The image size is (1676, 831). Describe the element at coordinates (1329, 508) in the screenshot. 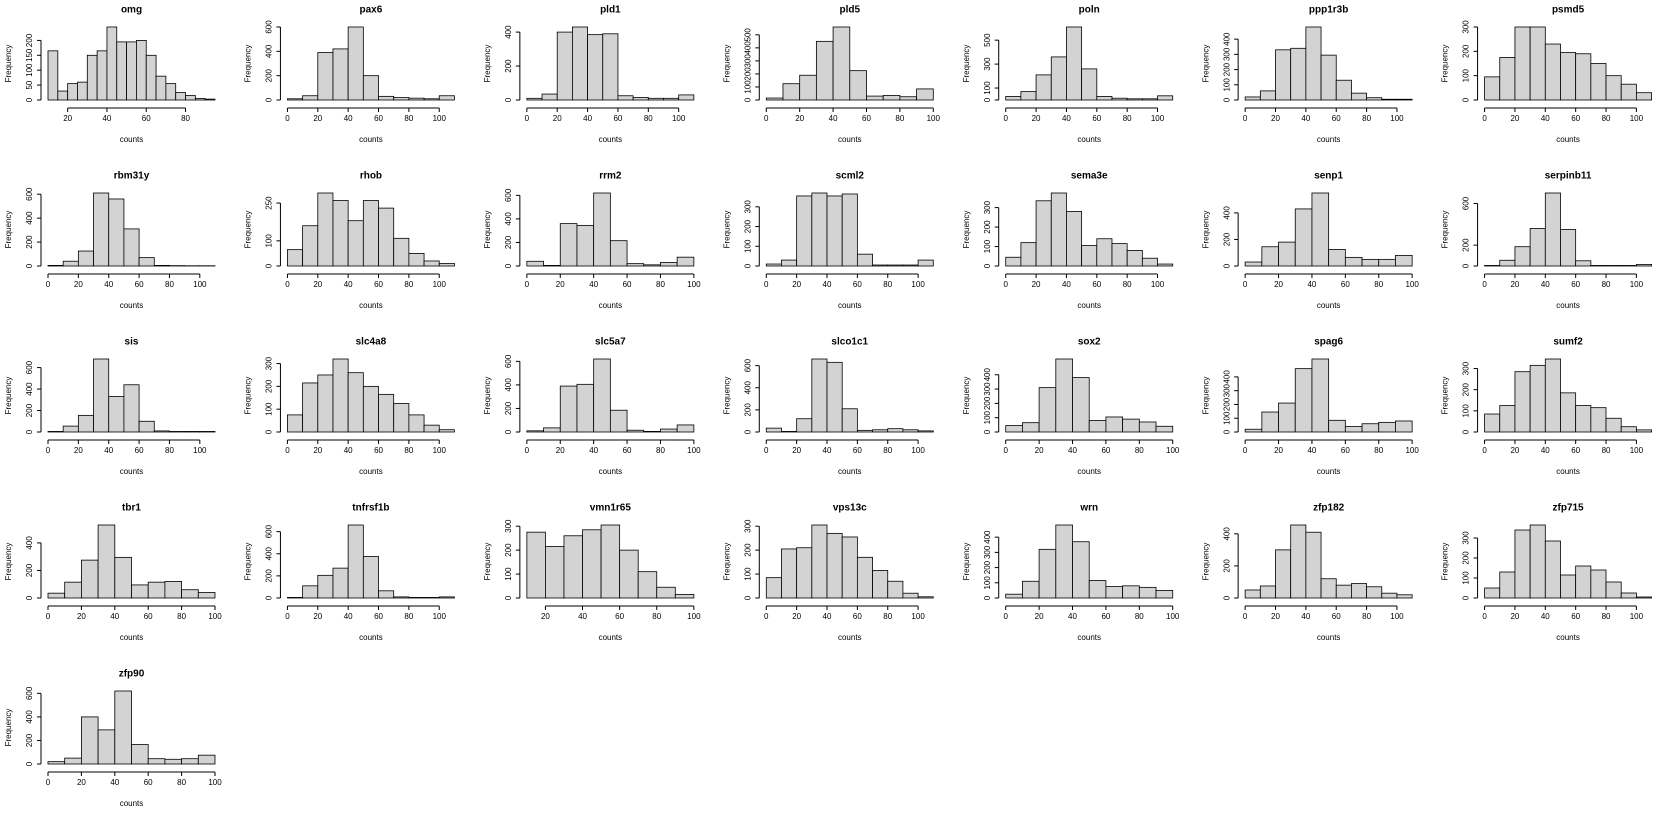

I see `chart-title: zfp182` at that location.